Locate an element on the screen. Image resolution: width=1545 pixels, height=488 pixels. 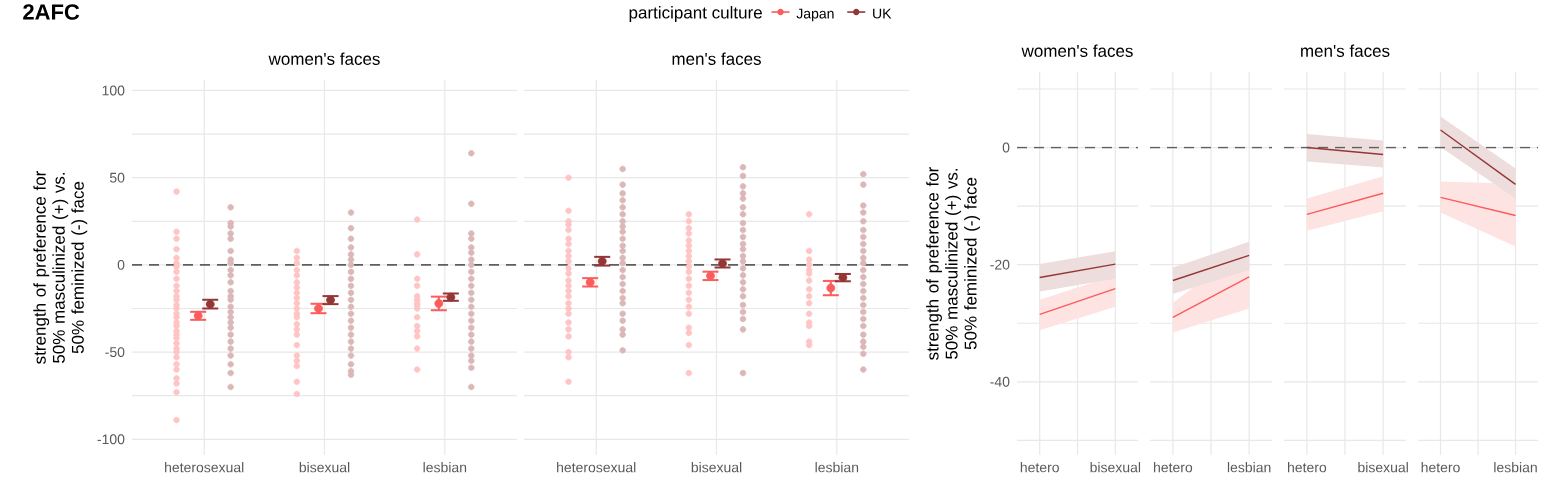
y-tick-label: -50 is located at coordinates (115, 352).